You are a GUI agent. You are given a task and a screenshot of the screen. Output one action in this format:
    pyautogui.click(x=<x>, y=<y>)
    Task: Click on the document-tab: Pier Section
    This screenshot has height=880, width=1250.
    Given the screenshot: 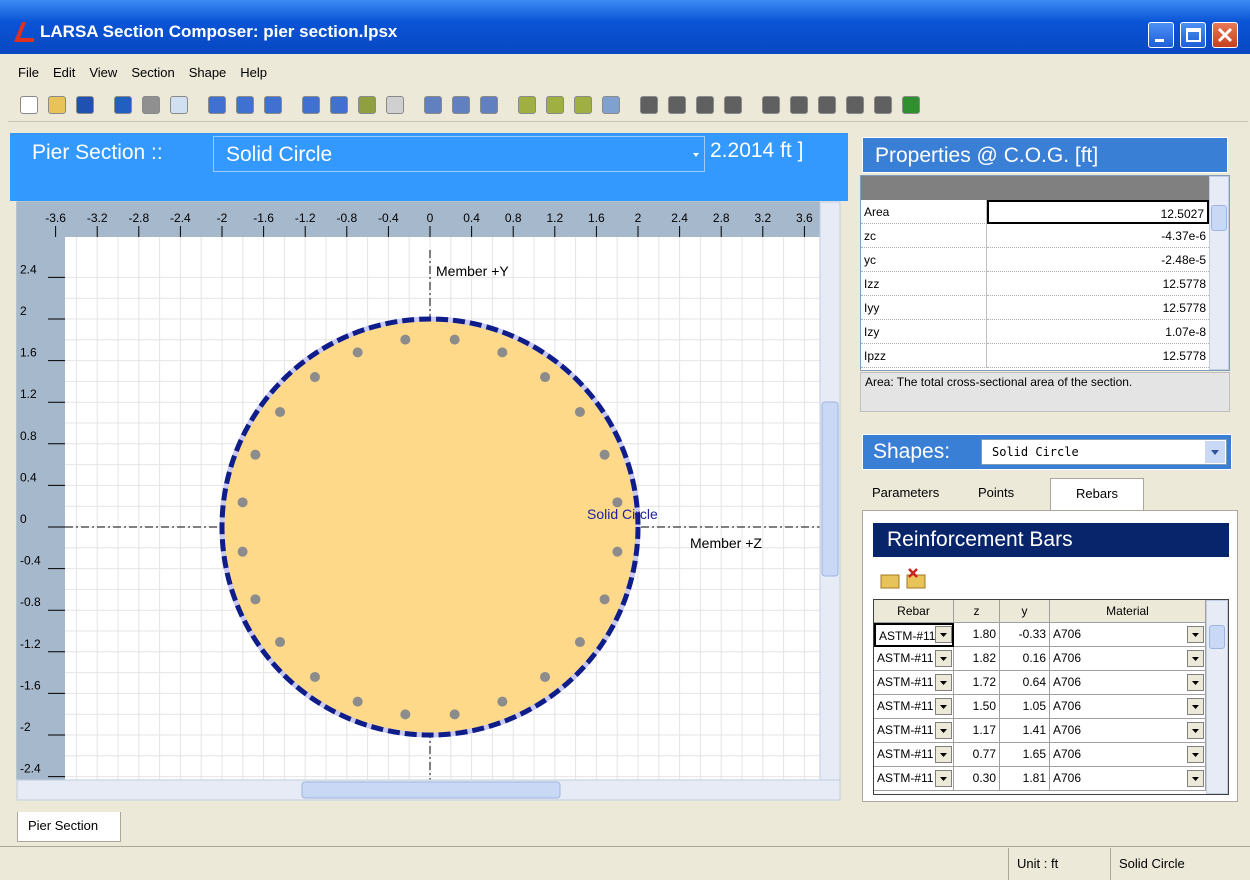 What is the action you would take?
    pyautogui.click(x=69, y=827)
    